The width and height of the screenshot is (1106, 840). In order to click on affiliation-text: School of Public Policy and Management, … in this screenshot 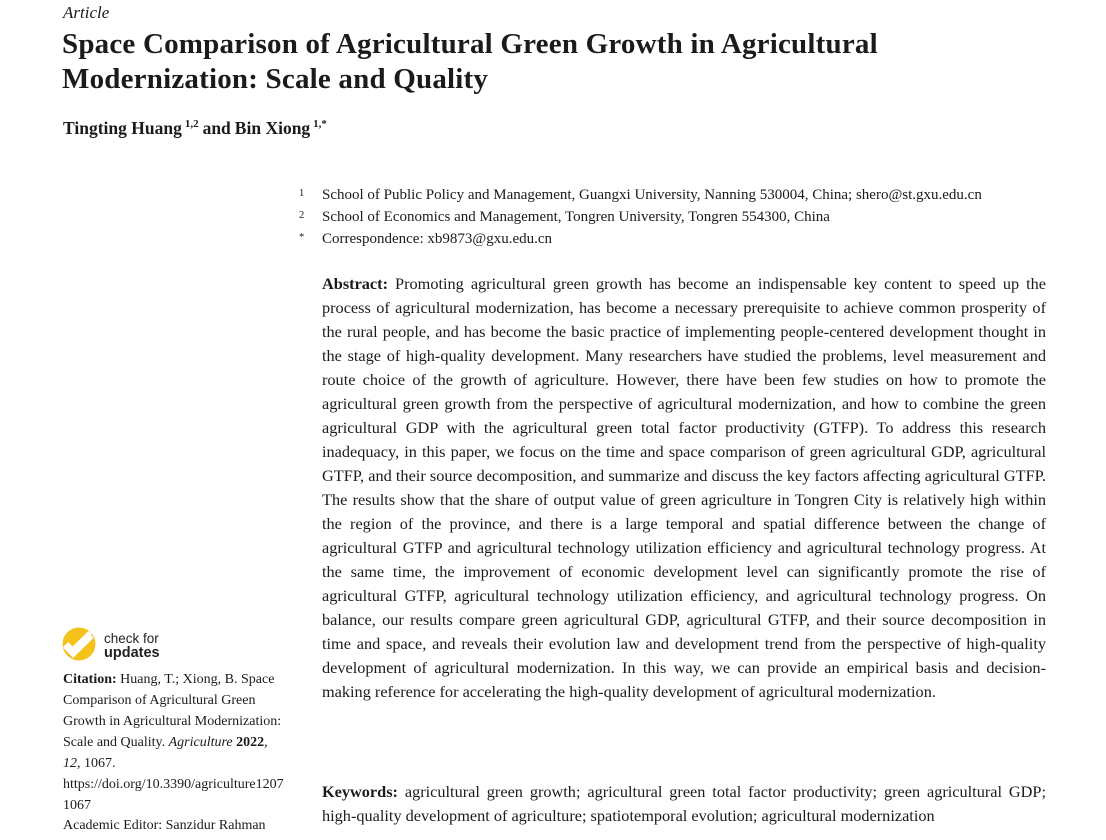, I will do `click(652, 195)`.